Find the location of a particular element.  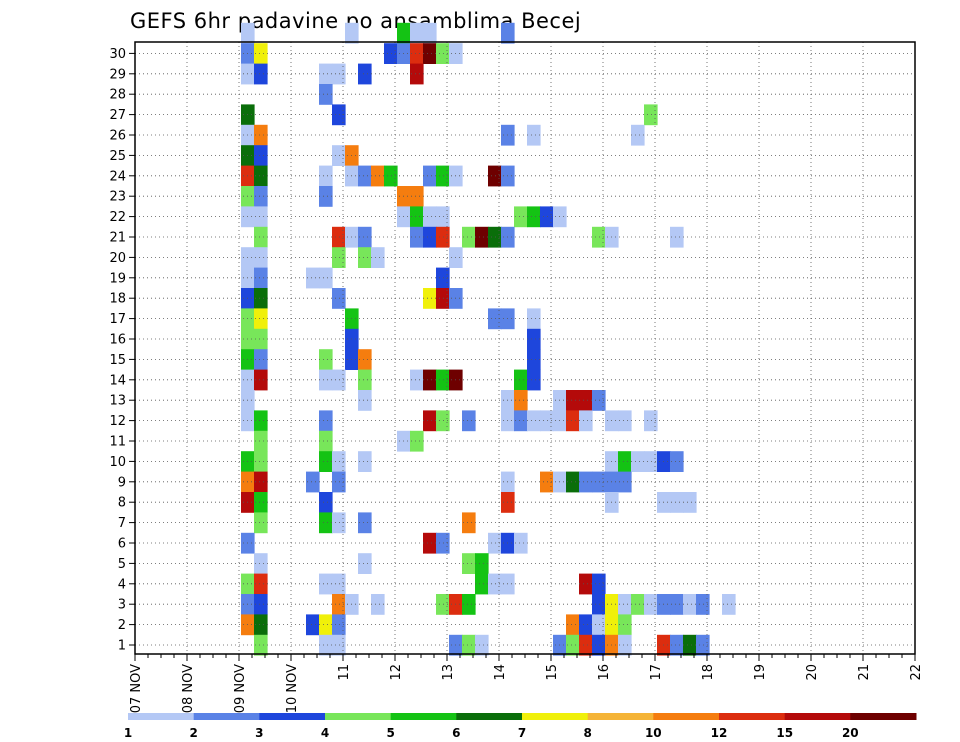

y-tick-label: 20 is located at coordinates (117, 258).